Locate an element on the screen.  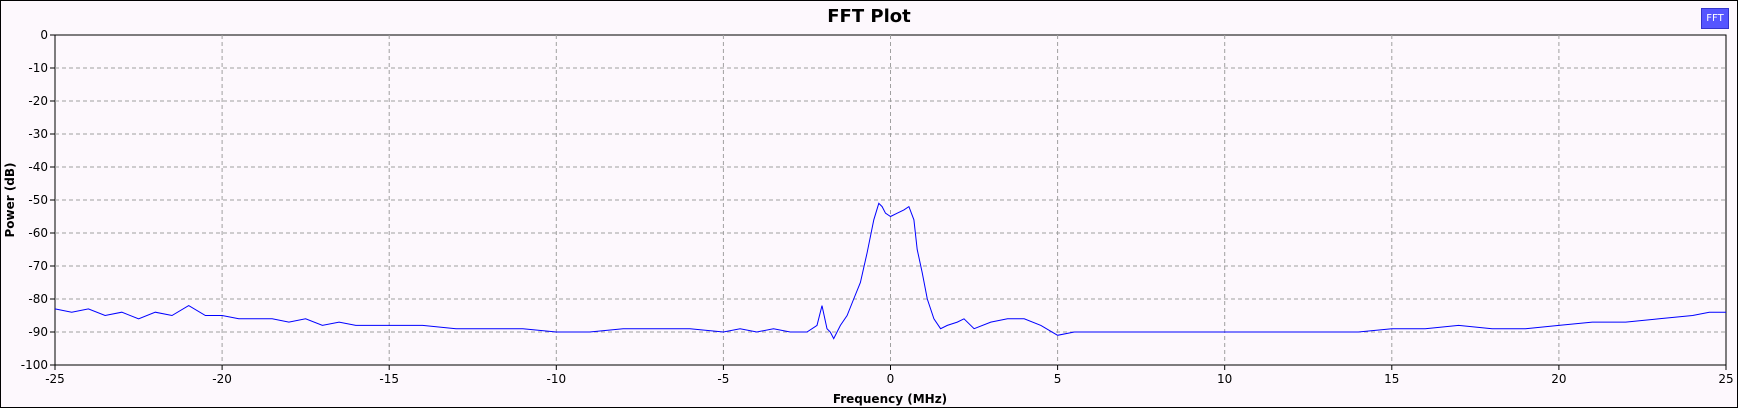
legend-label: FFT is located at coordinates (1715, 18).